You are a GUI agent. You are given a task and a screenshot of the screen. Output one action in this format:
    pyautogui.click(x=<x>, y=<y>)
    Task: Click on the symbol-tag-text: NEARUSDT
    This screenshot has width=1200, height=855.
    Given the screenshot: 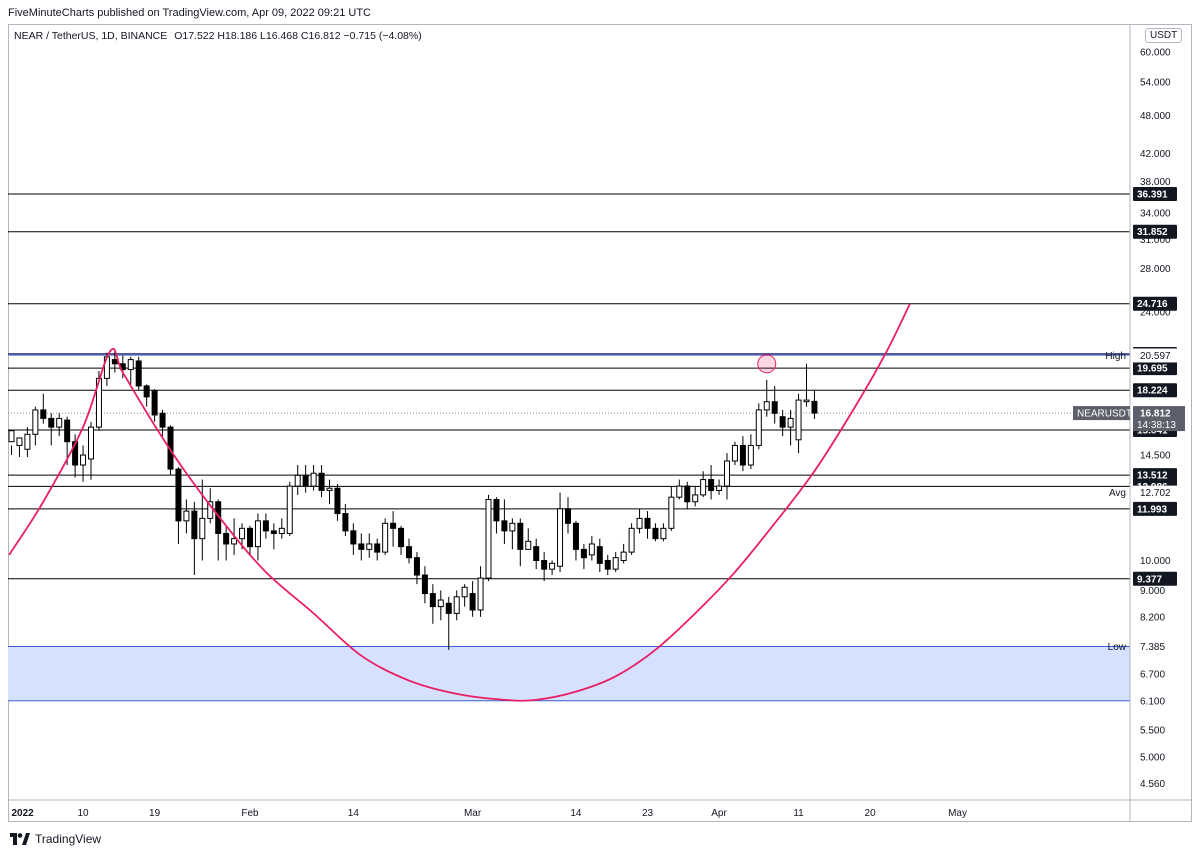 What is the action you would take?
    pyautogui.click(x=1104, y=414)
    